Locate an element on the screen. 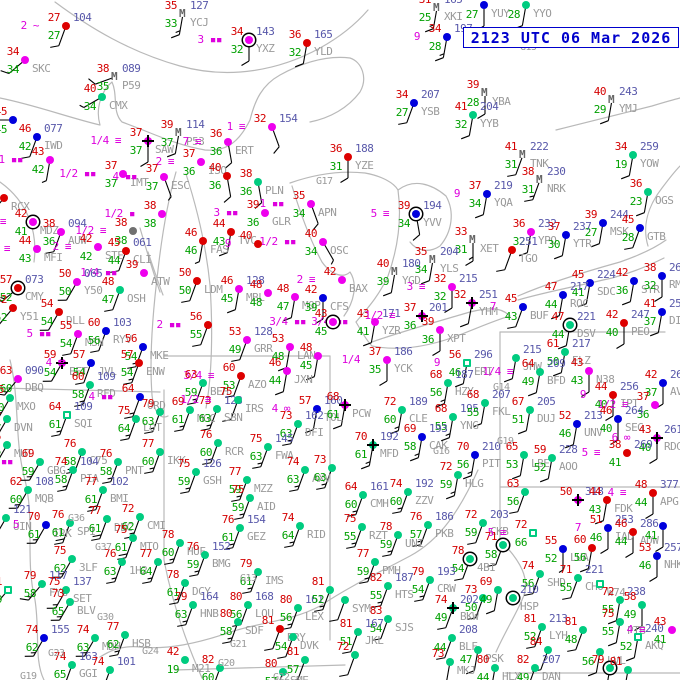  station-pressure: 237 is located at coordinates (582, 226).